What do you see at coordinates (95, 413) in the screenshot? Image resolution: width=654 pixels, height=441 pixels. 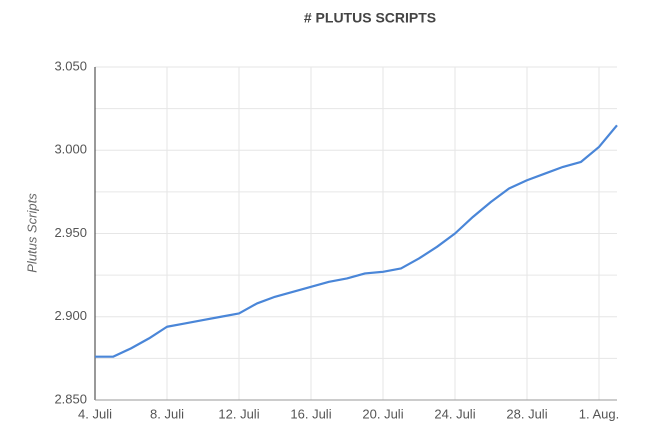 I see `x-tick-label: 4. Juli` at bounding box center [95, 413].